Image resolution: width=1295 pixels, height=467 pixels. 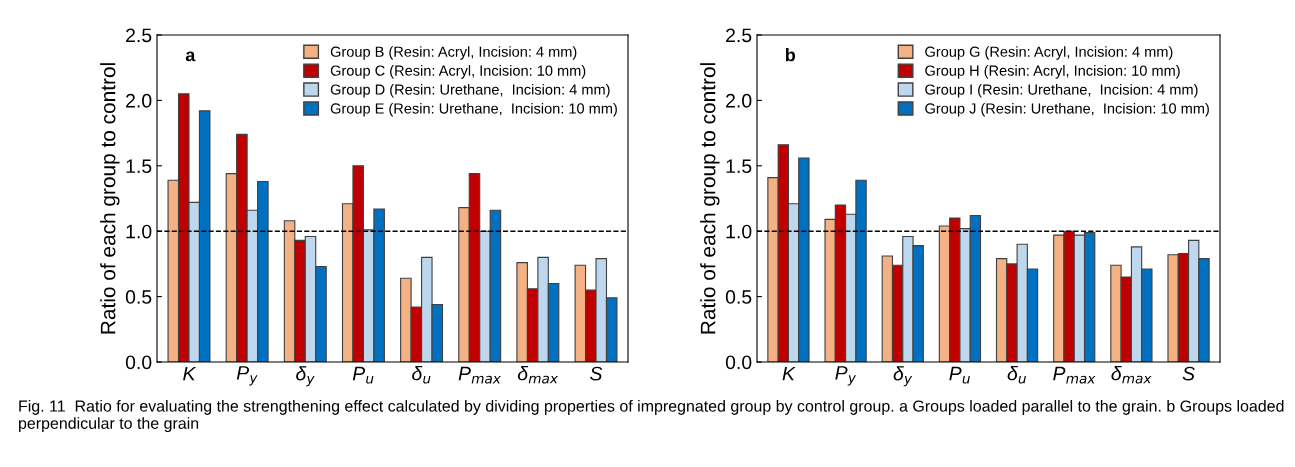 I want to click on legend-label: Group E (Resin: Urethane, Incision: 10 mm), so click(x=473, y=109).